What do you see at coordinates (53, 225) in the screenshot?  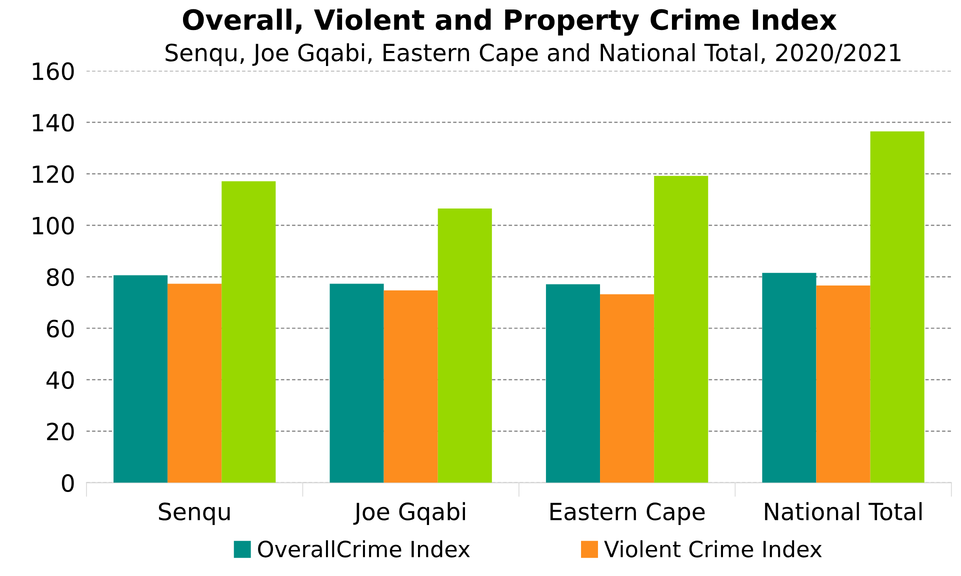 I see `y-tick-label: 100` at bounding box center [53, 225].